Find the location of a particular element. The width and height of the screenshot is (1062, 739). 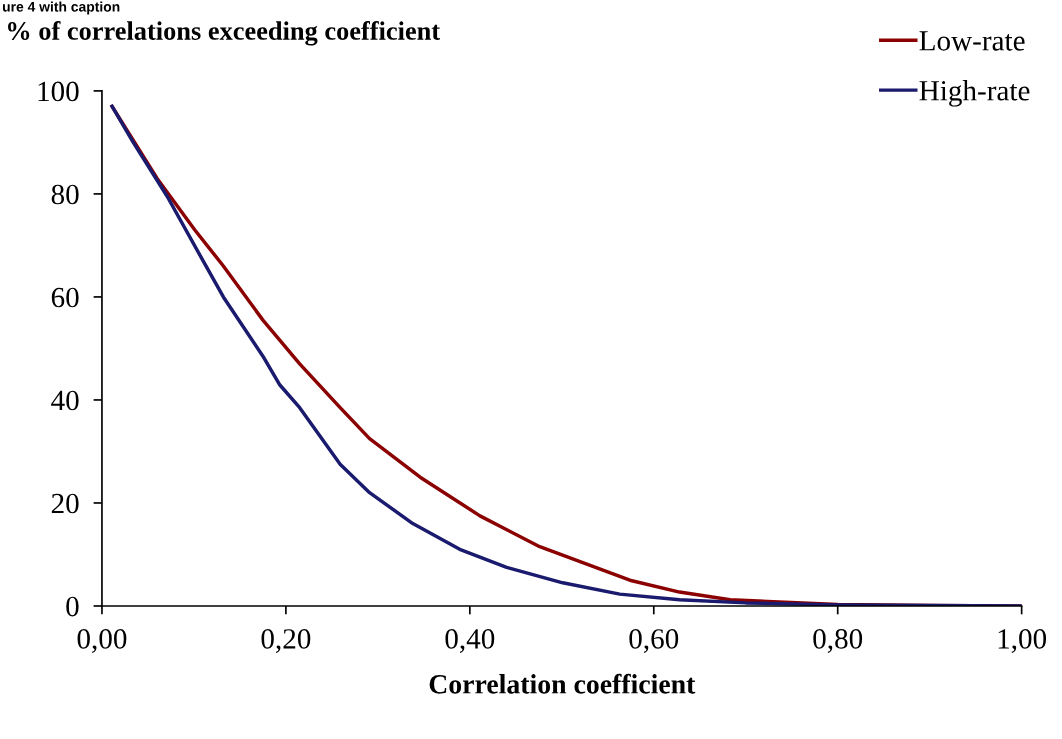

y-tick-label: 40 is located at coordinates (65, 400).